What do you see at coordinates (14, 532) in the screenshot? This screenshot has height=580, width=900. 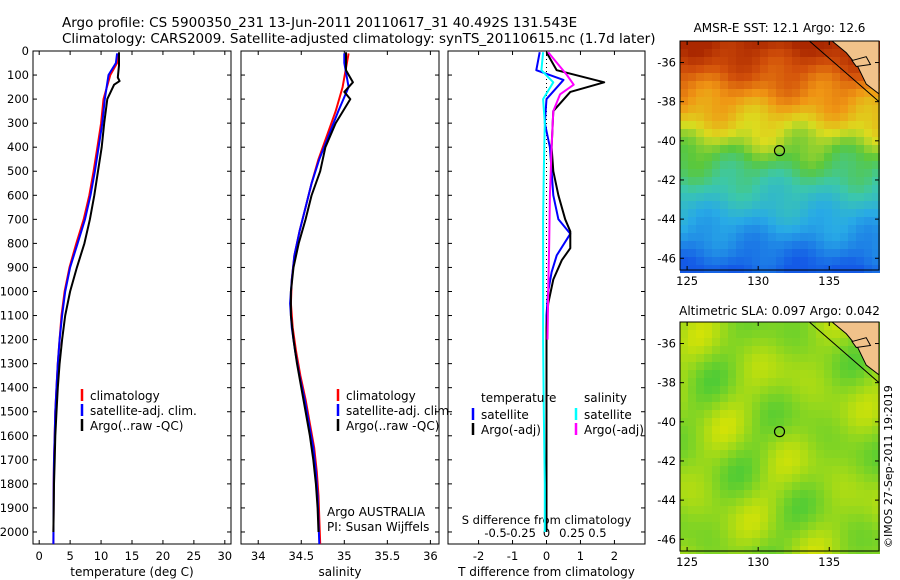 I see `y-tick-label: 2000` at bounding box center [14, 532].